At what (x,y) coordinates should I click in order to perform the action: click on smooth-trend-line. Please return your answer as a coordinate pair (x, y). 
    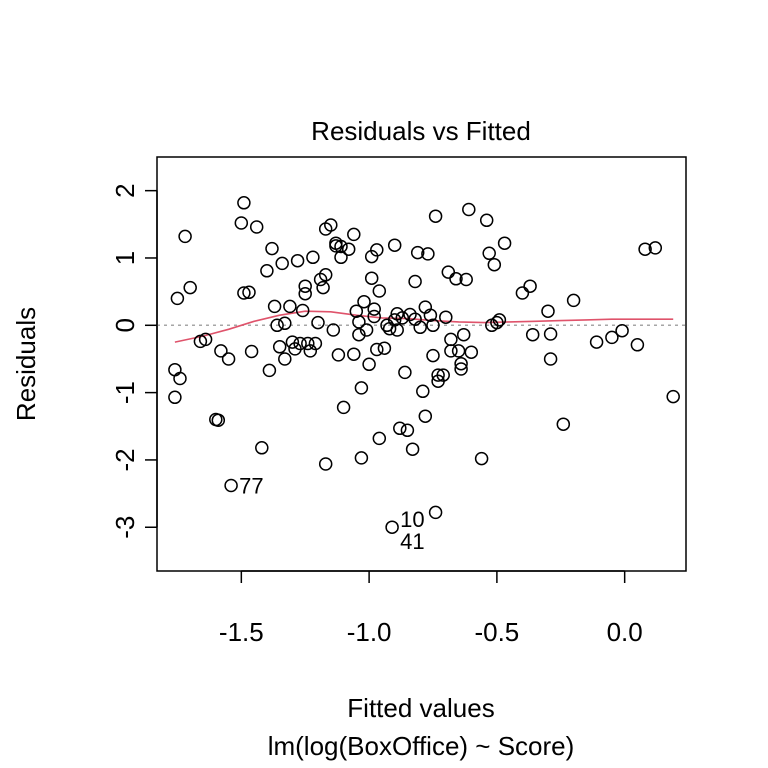
    Looking at the image, I should click on (424, 326).